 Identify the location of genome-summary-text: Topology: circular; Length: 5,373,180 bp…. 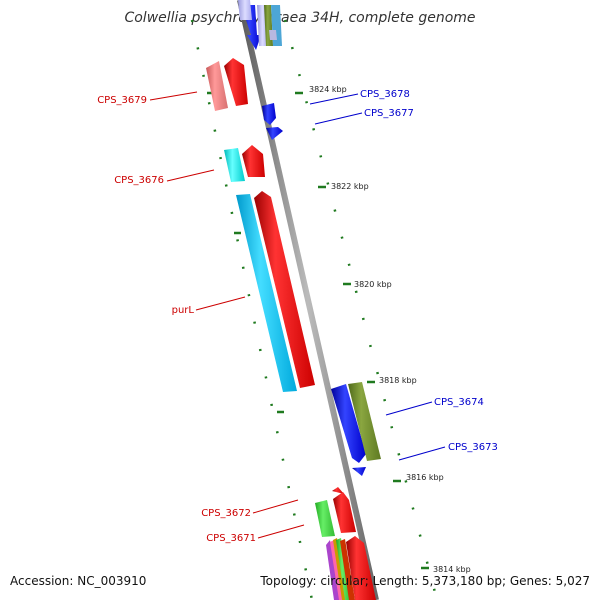
(425, 581).